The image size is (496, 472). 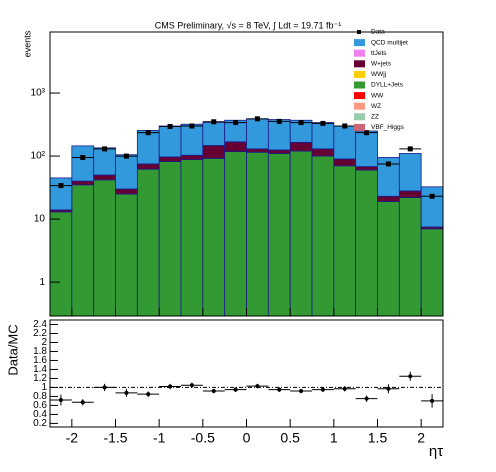 What do you see at coordinates (290, 438) in the screenshot?
I see `x-tick-label: 0.5` at bounding box center [290, 438].